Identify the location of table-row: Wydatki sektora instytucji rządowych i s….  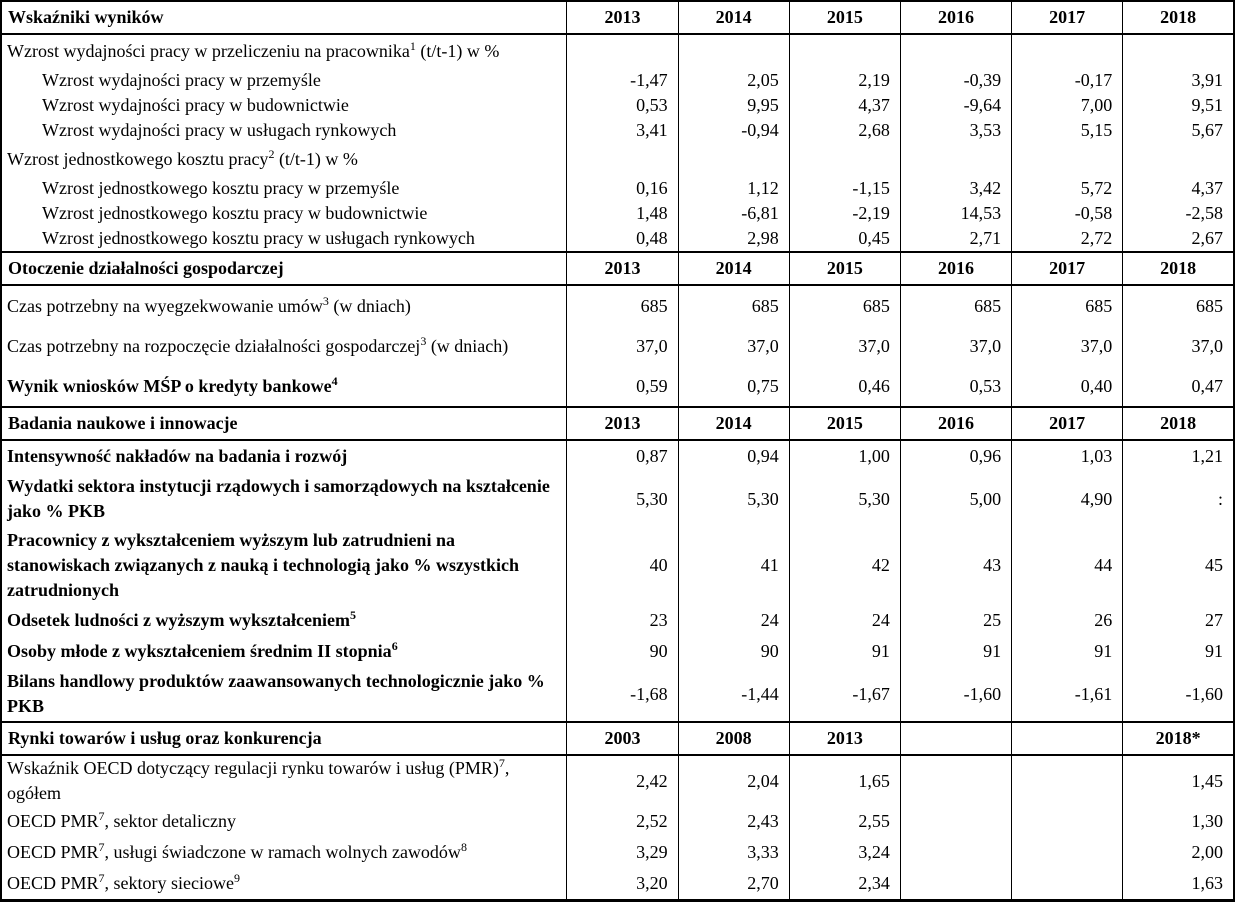
(617, 499).